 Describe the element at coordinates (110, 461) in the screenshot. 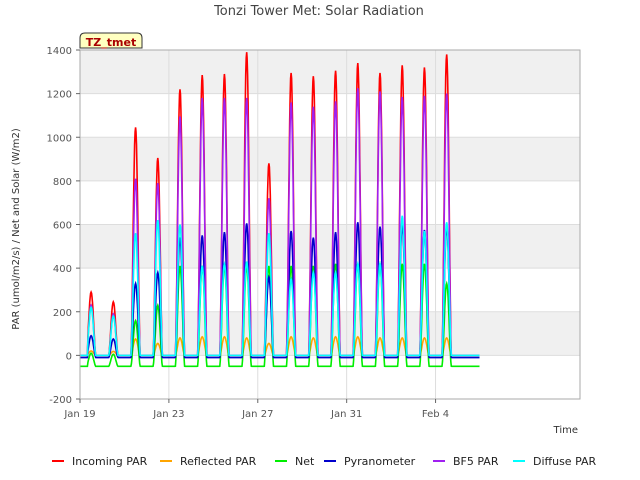

I see `legend-label: Incoming PAR` at that location.